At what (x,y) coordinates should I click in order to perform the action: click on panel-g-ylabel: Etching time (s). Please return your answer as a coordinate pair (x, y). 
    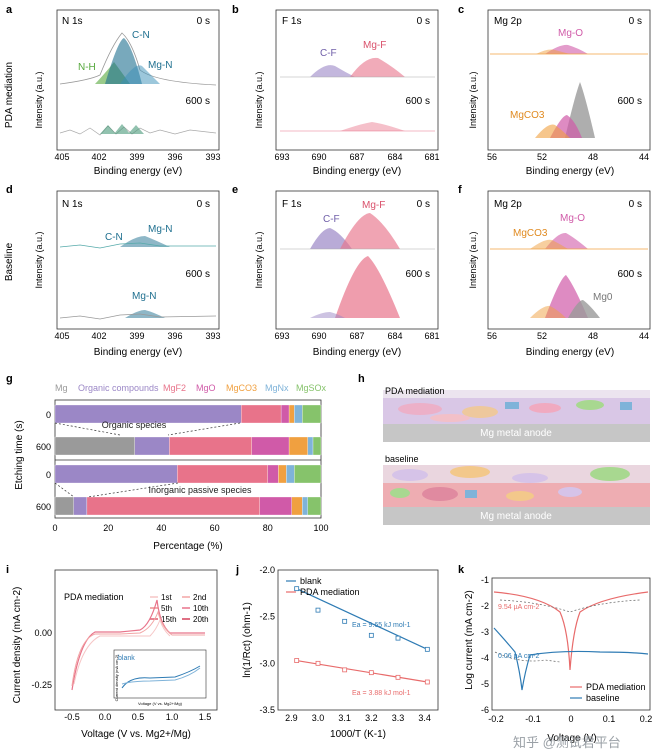
    Looking at the image, I should click on (19, 454).